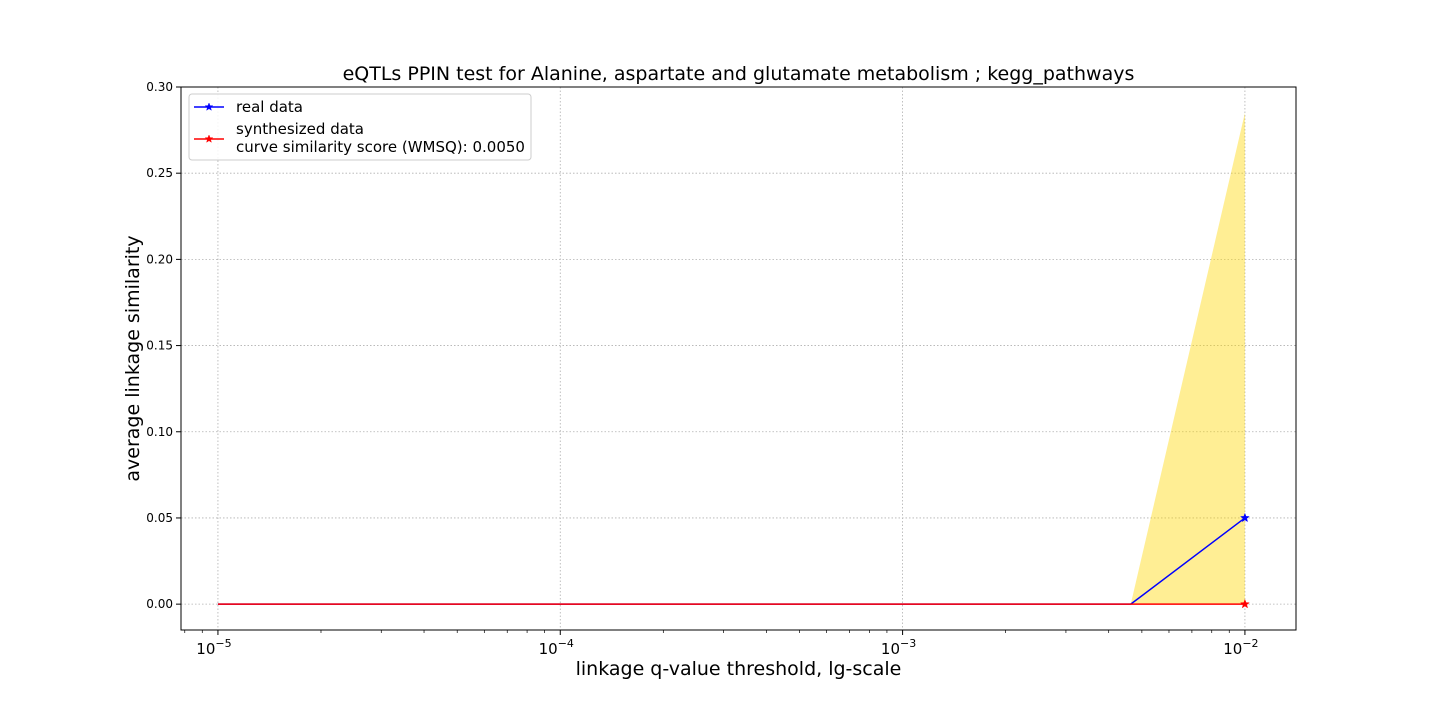  Describe the element at coordinates (159, 432) in the screenshot. I see `y-tick-label: 0.10` at that location.